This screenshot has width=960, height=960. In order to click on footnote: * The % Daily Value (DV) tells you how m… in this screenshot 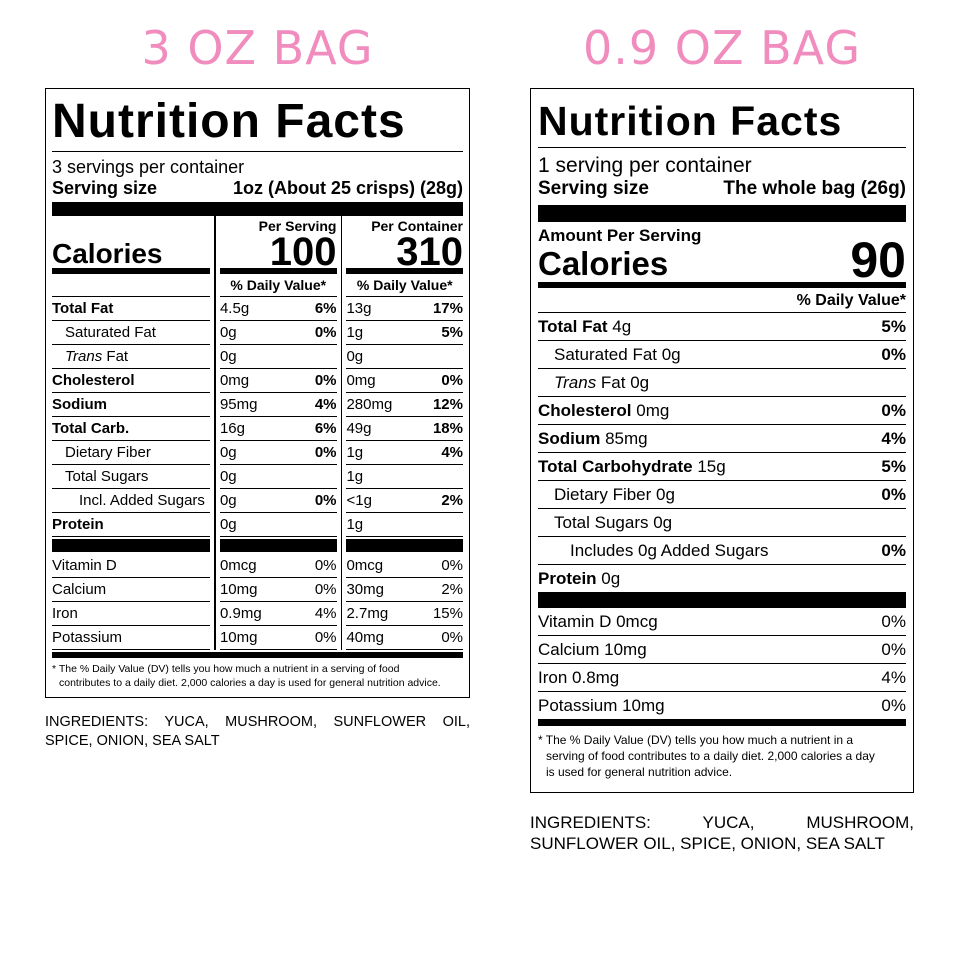, I will do `click(722, 750)`.